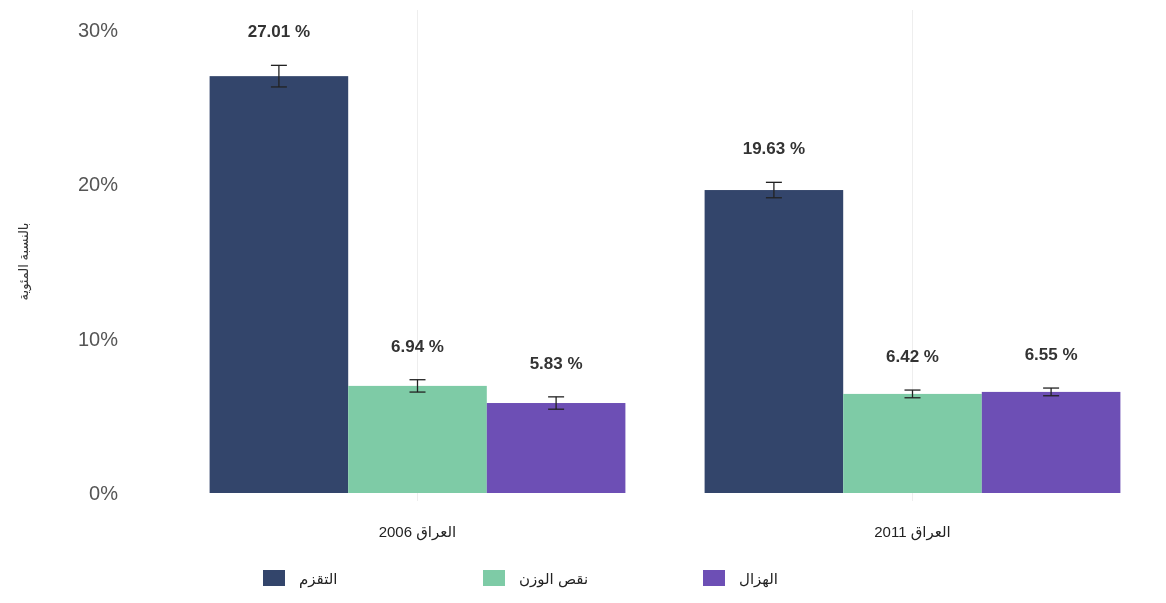  What do you see at coordinates (417, 532) in the screenshot?
I see `x-tick-label: العراق 2006` at bounding box center [417, 532].